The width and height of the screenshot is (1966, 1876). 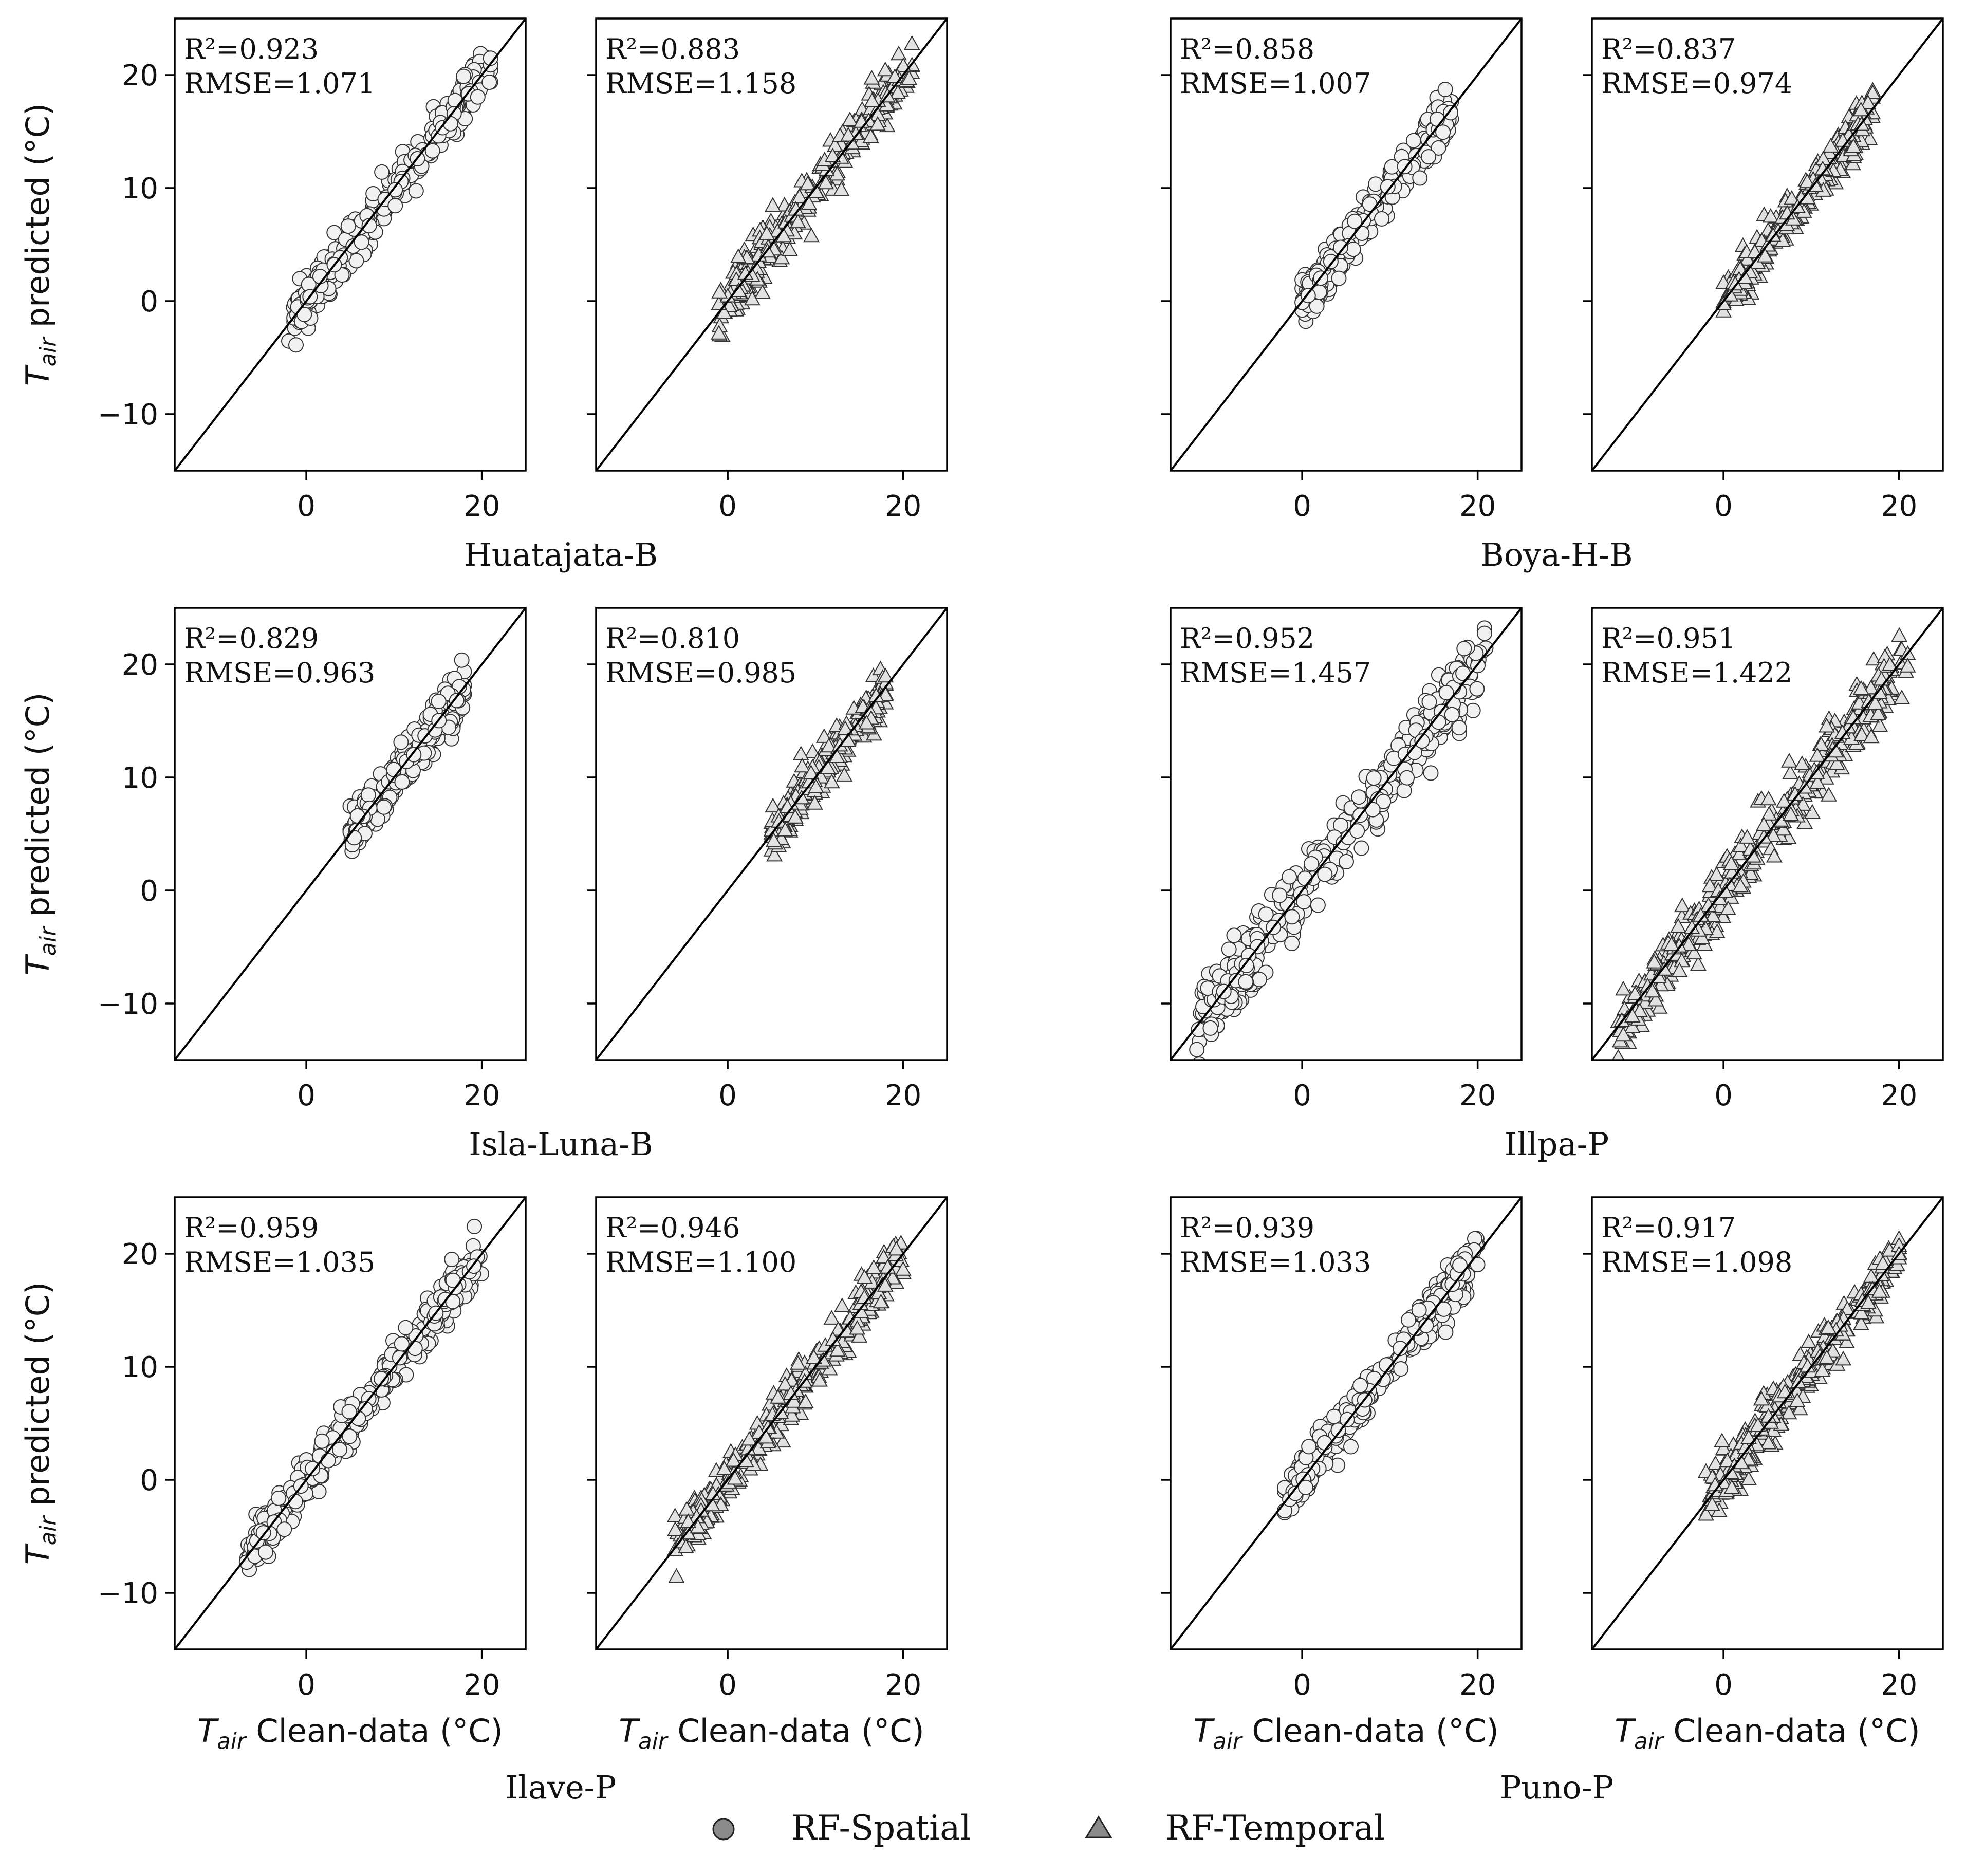 What do you see at coordinates (140, 665) in the screenshot?
I see `y-tick-label: 20` at bounding box center [140, 665].